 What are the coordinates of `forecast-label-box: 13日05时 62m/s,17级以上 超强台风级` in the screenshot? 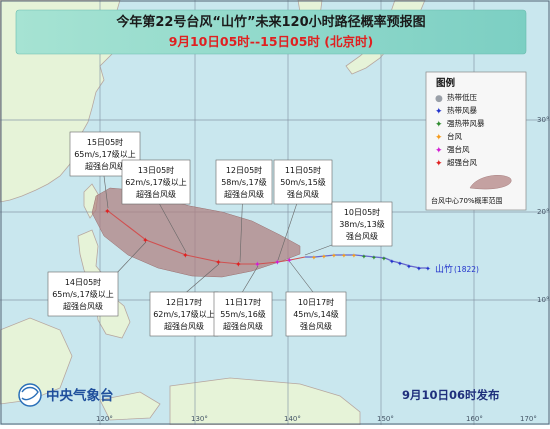 It's located at (156, 182).